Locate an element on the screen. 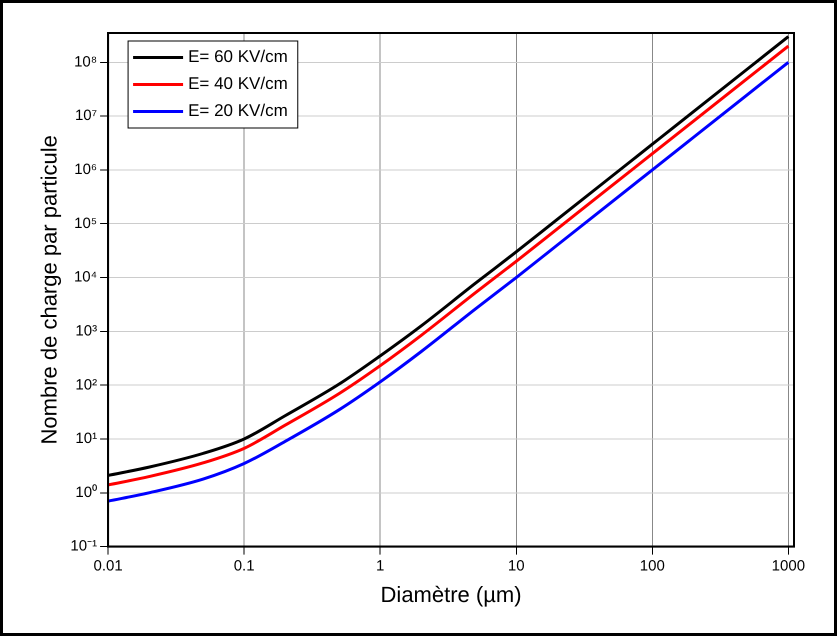  legend-label: E= 40 KV/cm is located at coordinates (238, 84).